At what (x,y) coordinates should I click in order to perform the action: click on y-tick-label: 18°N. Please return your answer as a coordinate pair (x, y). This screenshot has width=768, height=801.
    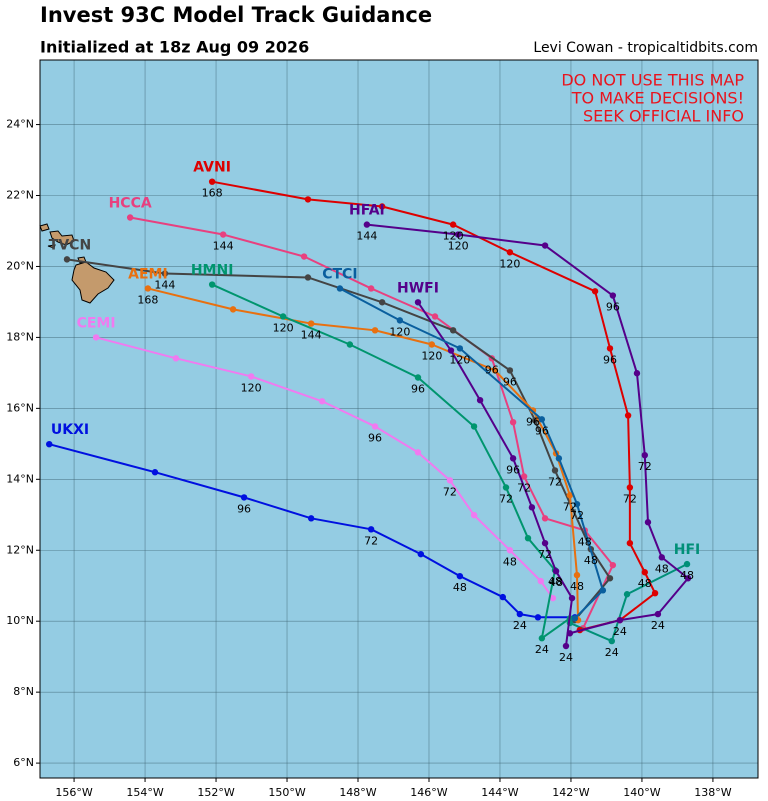
    Looking at the image, I should click on (20, 336).